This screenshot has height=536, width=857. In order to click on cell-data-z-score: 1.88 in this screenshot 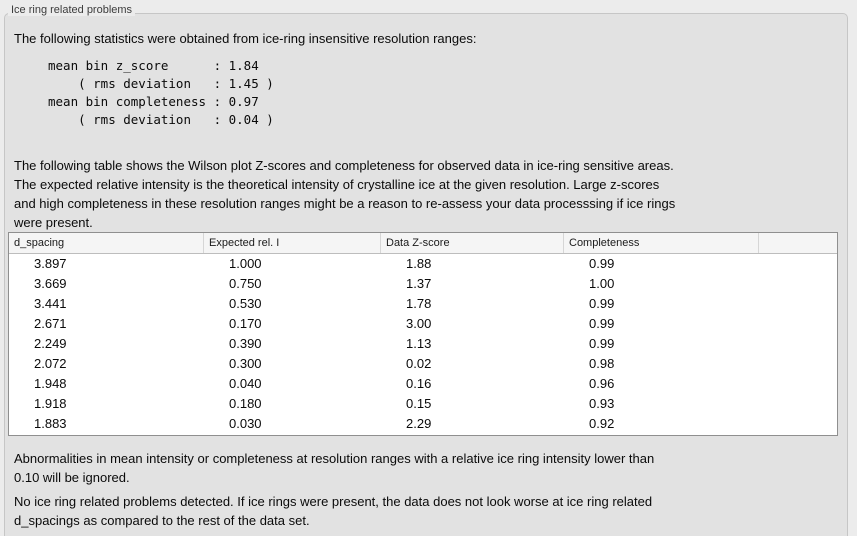, I will do `click(419, 263)`.